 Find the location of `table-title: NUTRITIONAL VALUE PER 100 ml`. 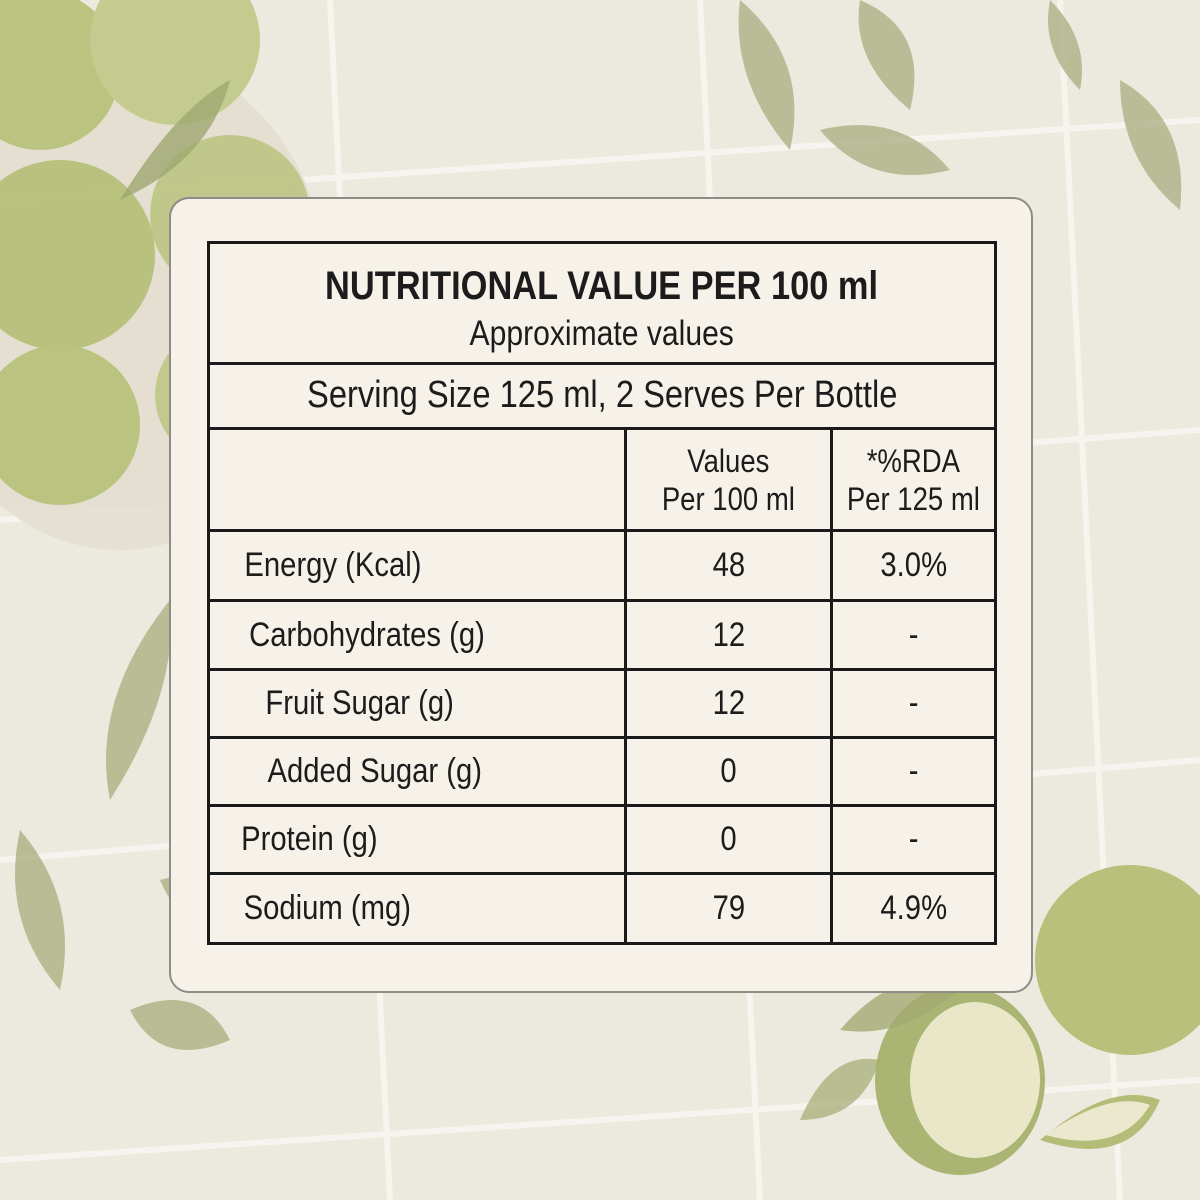

table-title: NUTRITIONAL VALUE PER 100 ml is located at coordinates (602, 286).